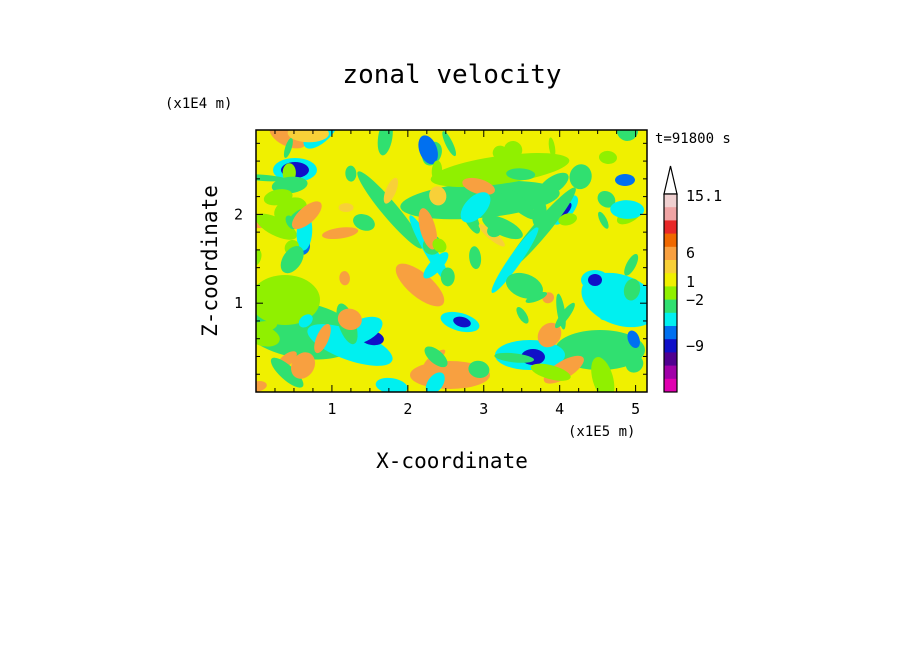 The image size is (904, 654). I want to click on colorbar-label: 1, so click(690, 282).